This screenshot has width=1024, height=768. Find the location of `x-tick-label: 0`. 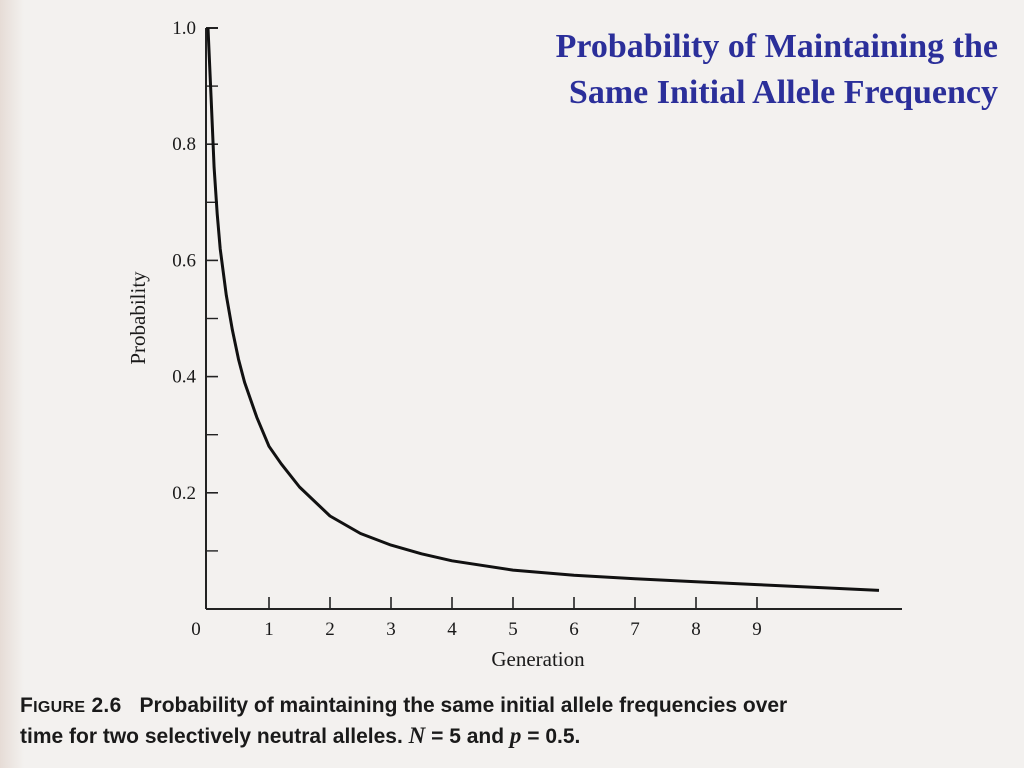

x-tick-label: 0 is located at coordinates (196, 629).